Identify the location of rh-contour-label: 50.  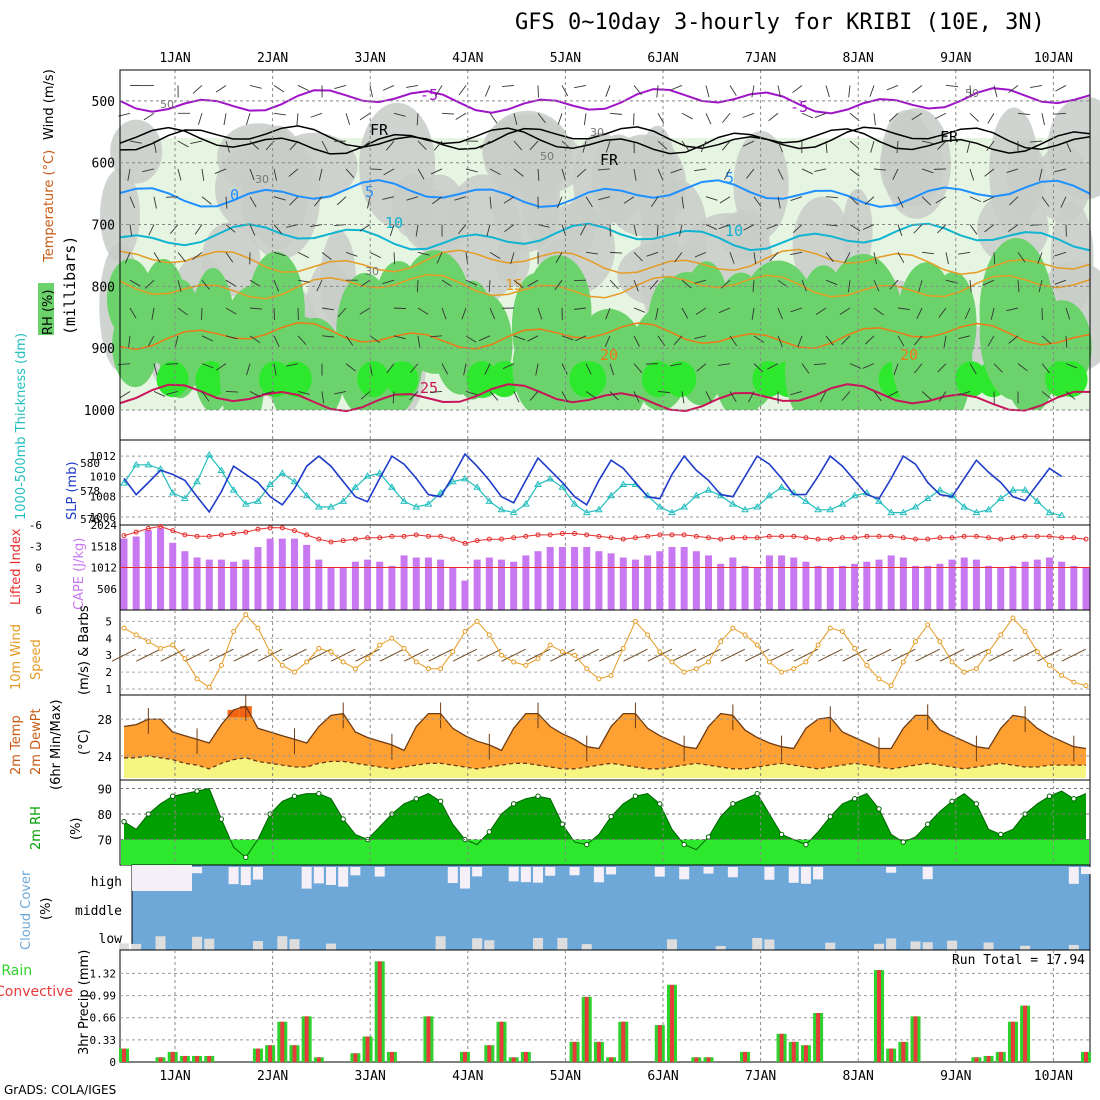
(547, 156).